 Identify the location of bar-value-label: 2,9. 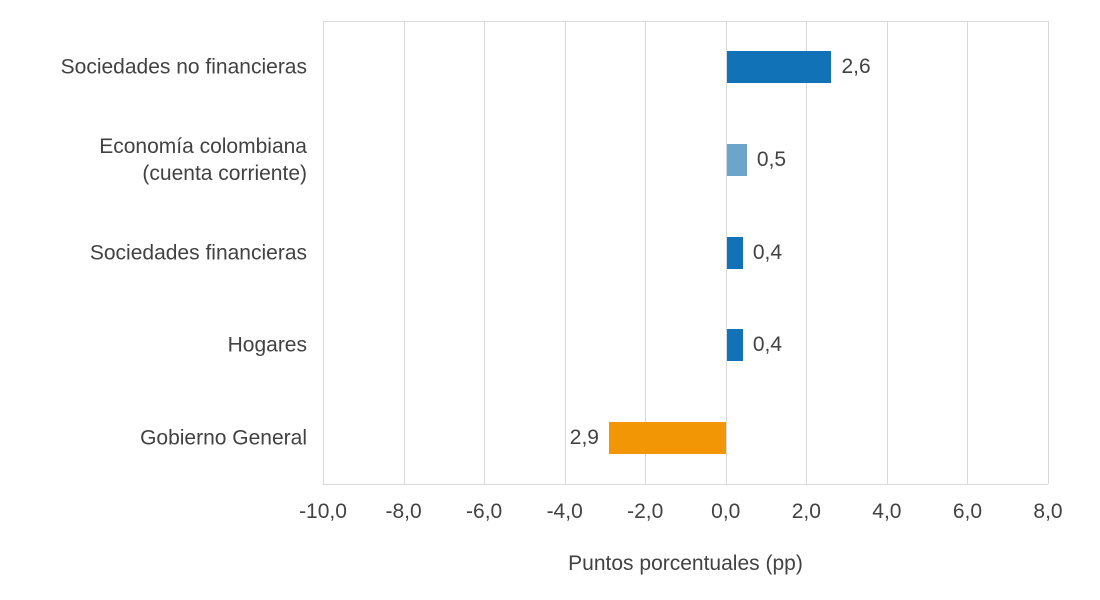
(584, 437).